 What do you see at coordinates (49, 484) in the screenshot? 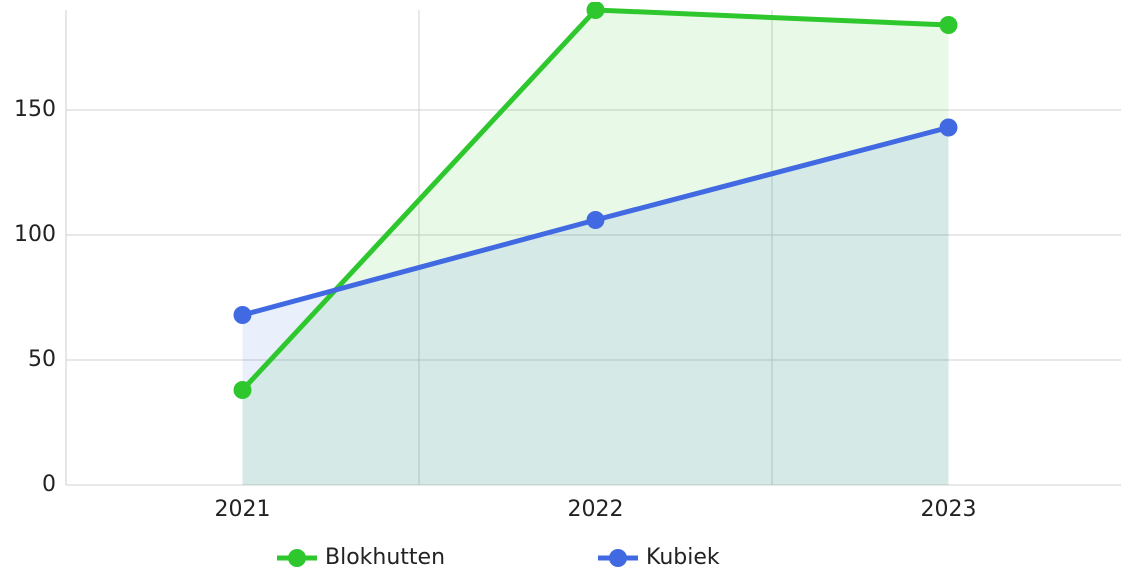
I see `y-tick-label: 0` at bounding box center [49, 484].